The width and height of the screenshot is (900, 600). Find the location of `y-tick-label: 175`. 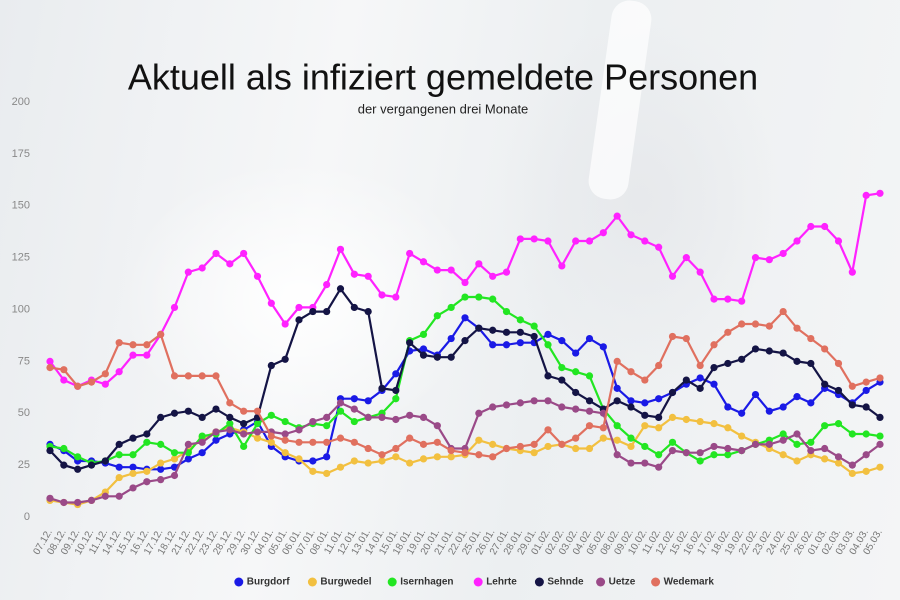

y-tick-label: 175 is located at coordinates (21, 154).